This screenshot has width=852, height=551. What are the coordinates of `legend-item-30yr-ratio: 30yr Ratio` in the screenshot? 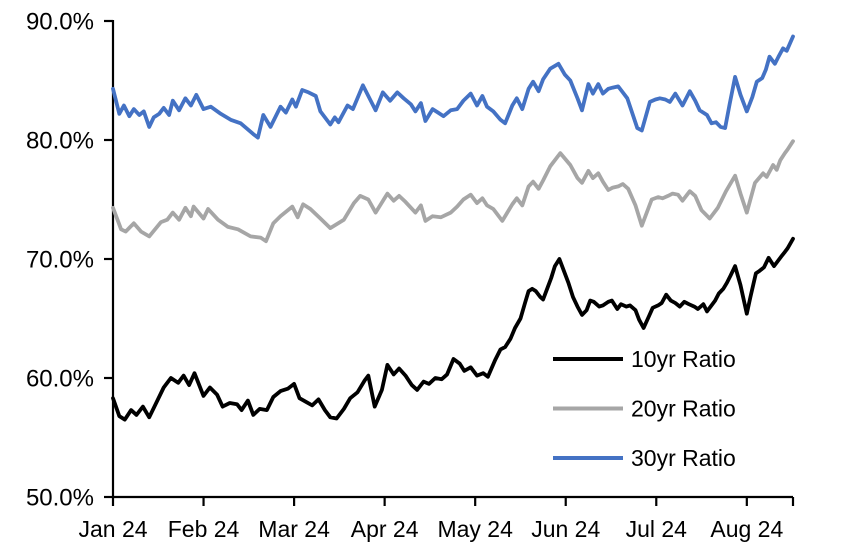 It's located at (644, 458).